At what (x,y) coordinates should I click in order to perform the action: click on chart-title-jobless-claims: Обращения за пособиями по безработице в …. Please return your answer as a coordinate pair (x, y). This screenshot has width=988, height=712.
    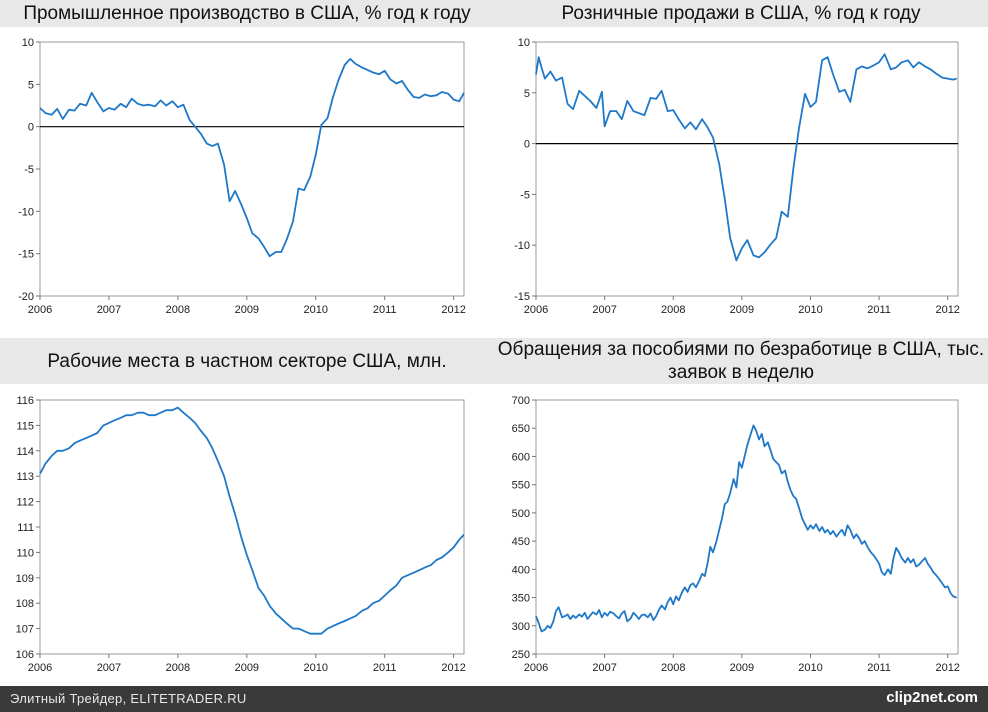
    Looking at the image, I should click on (741, 361).